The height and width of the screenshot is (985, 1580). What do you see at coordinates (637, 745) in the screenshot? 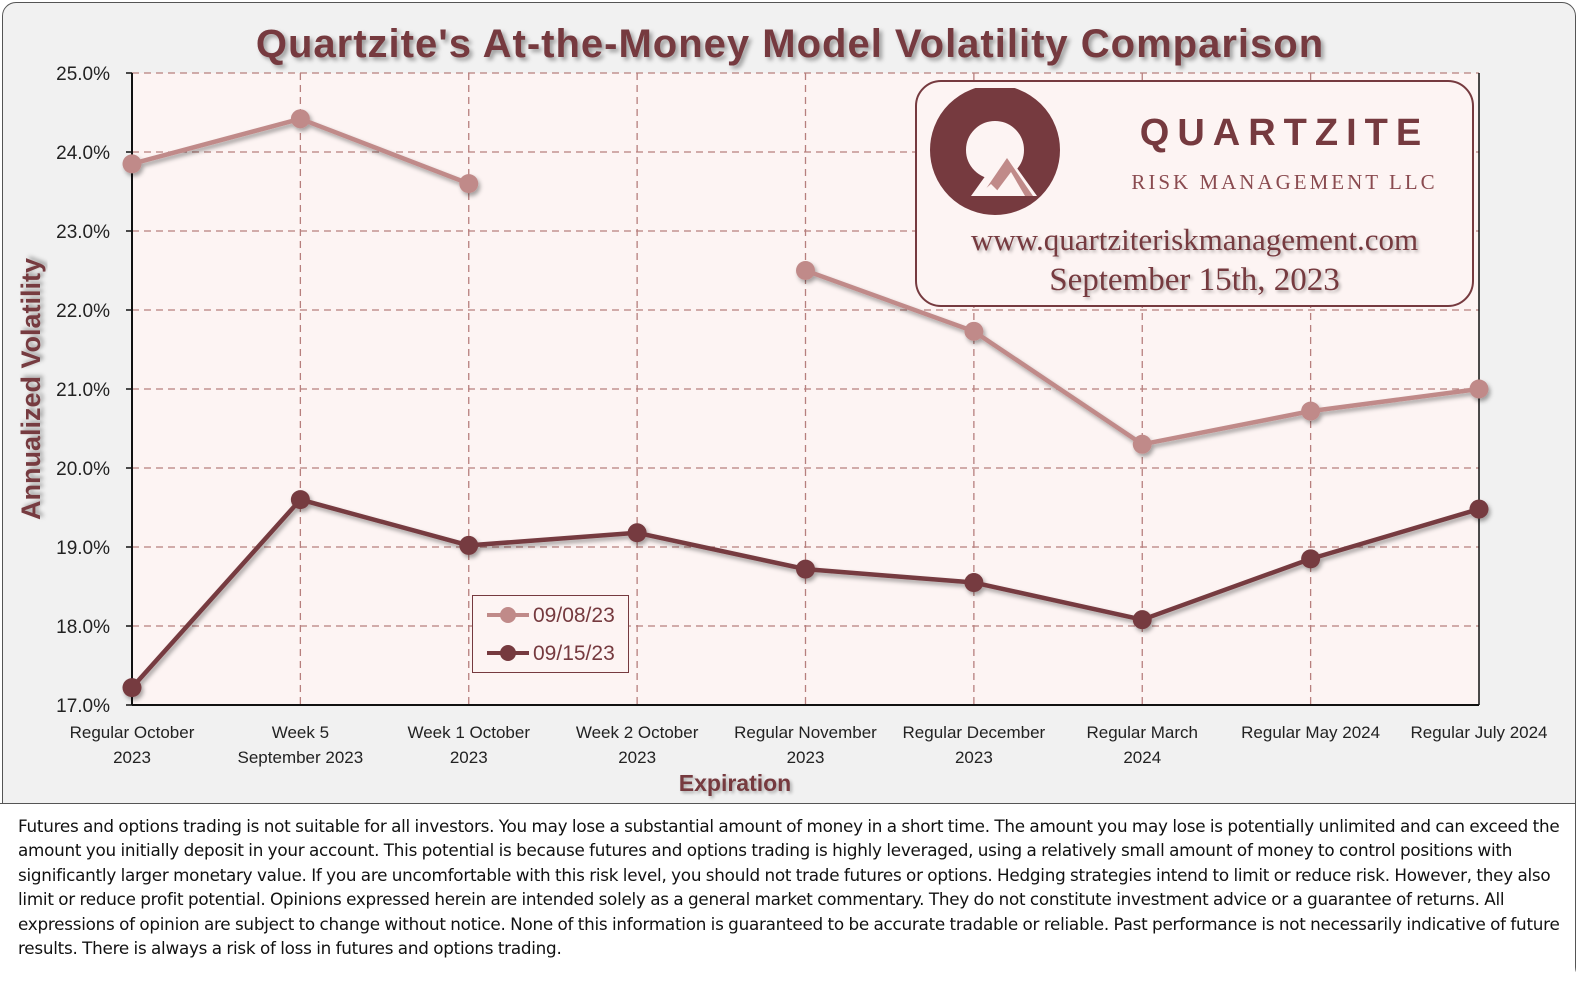
I see `x-tick-label: Week 2 October 2023` at bounding box center [637, 745].